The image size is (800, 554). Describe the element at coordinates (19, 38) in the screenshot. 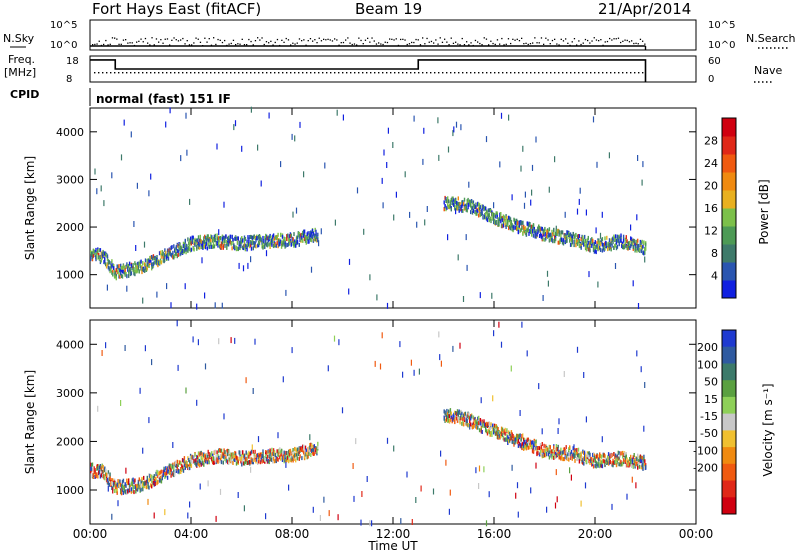

I see `nsky-label: N.Sky` at that location.